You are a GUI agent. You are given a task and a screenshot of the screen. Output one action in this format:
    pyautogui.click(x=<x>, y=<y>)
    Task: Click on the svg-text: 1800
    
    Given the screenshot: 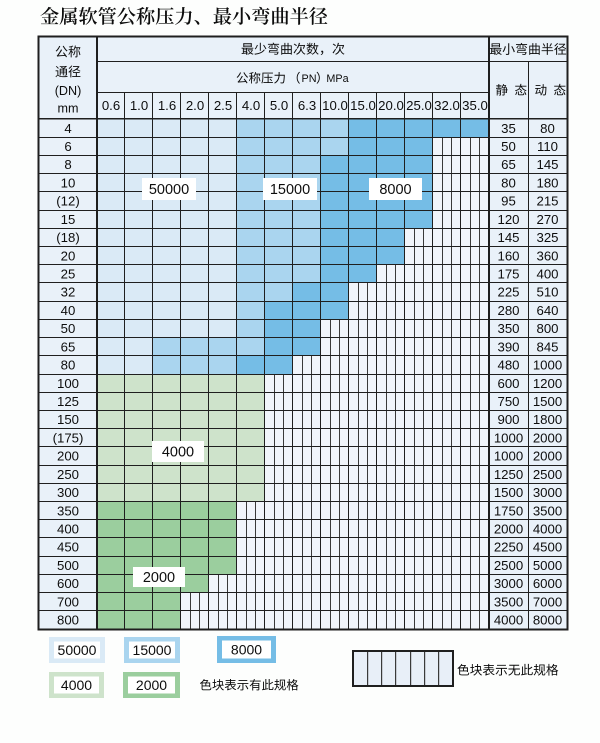 What is the action you would take?
    pyautogui.click(x=547, y=419)
    